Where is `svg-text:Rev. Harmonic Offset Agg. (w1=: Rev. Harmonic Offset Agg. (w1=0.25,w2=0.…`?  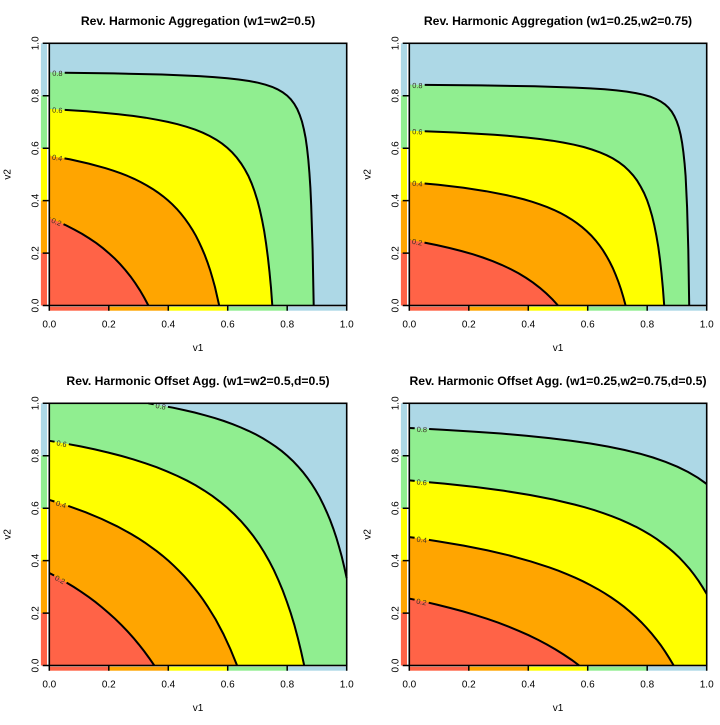 svg-text:Rev. Harmonic Offset Agg. (w1=: Rev. Harmonic Offset Agg. (w1=0.25,w2=0.… is located at coordinates (557, 381).